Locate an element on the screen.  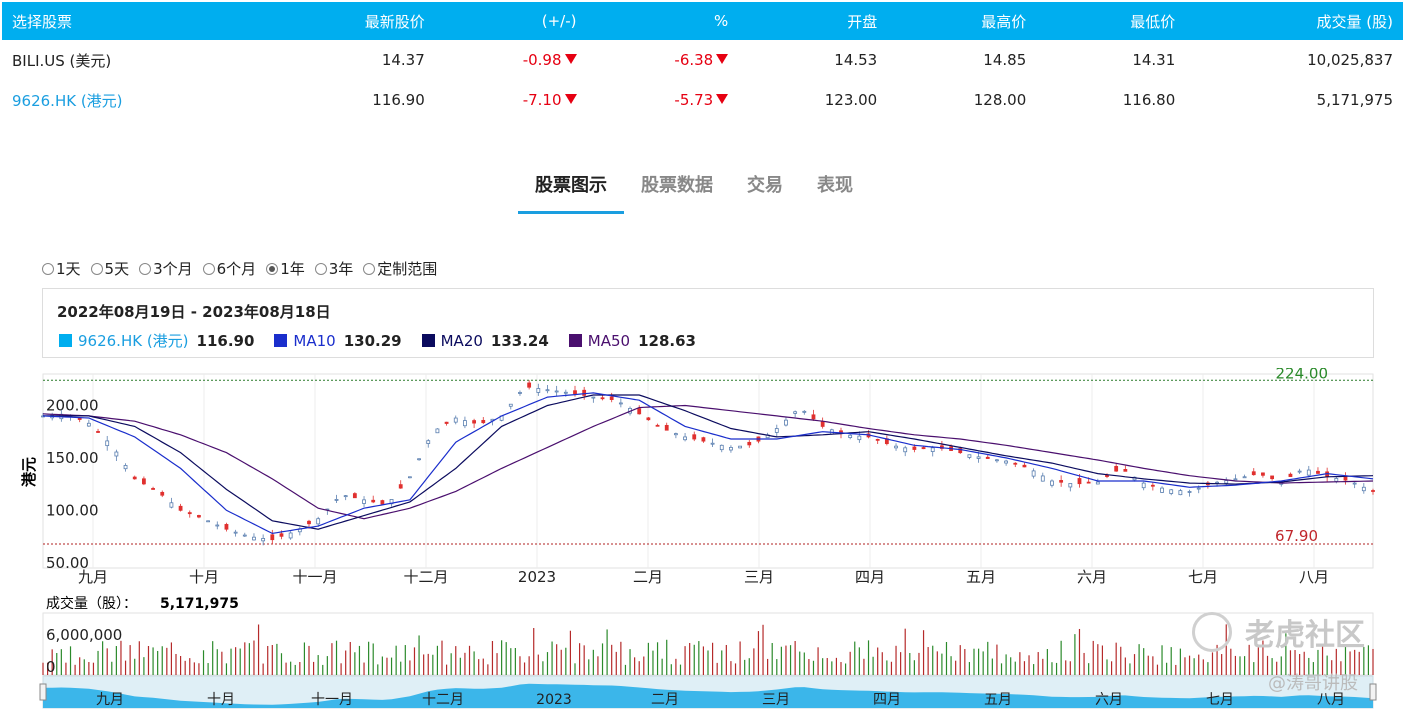
range-3m: 3个月 is located at coordinates (166, 268).